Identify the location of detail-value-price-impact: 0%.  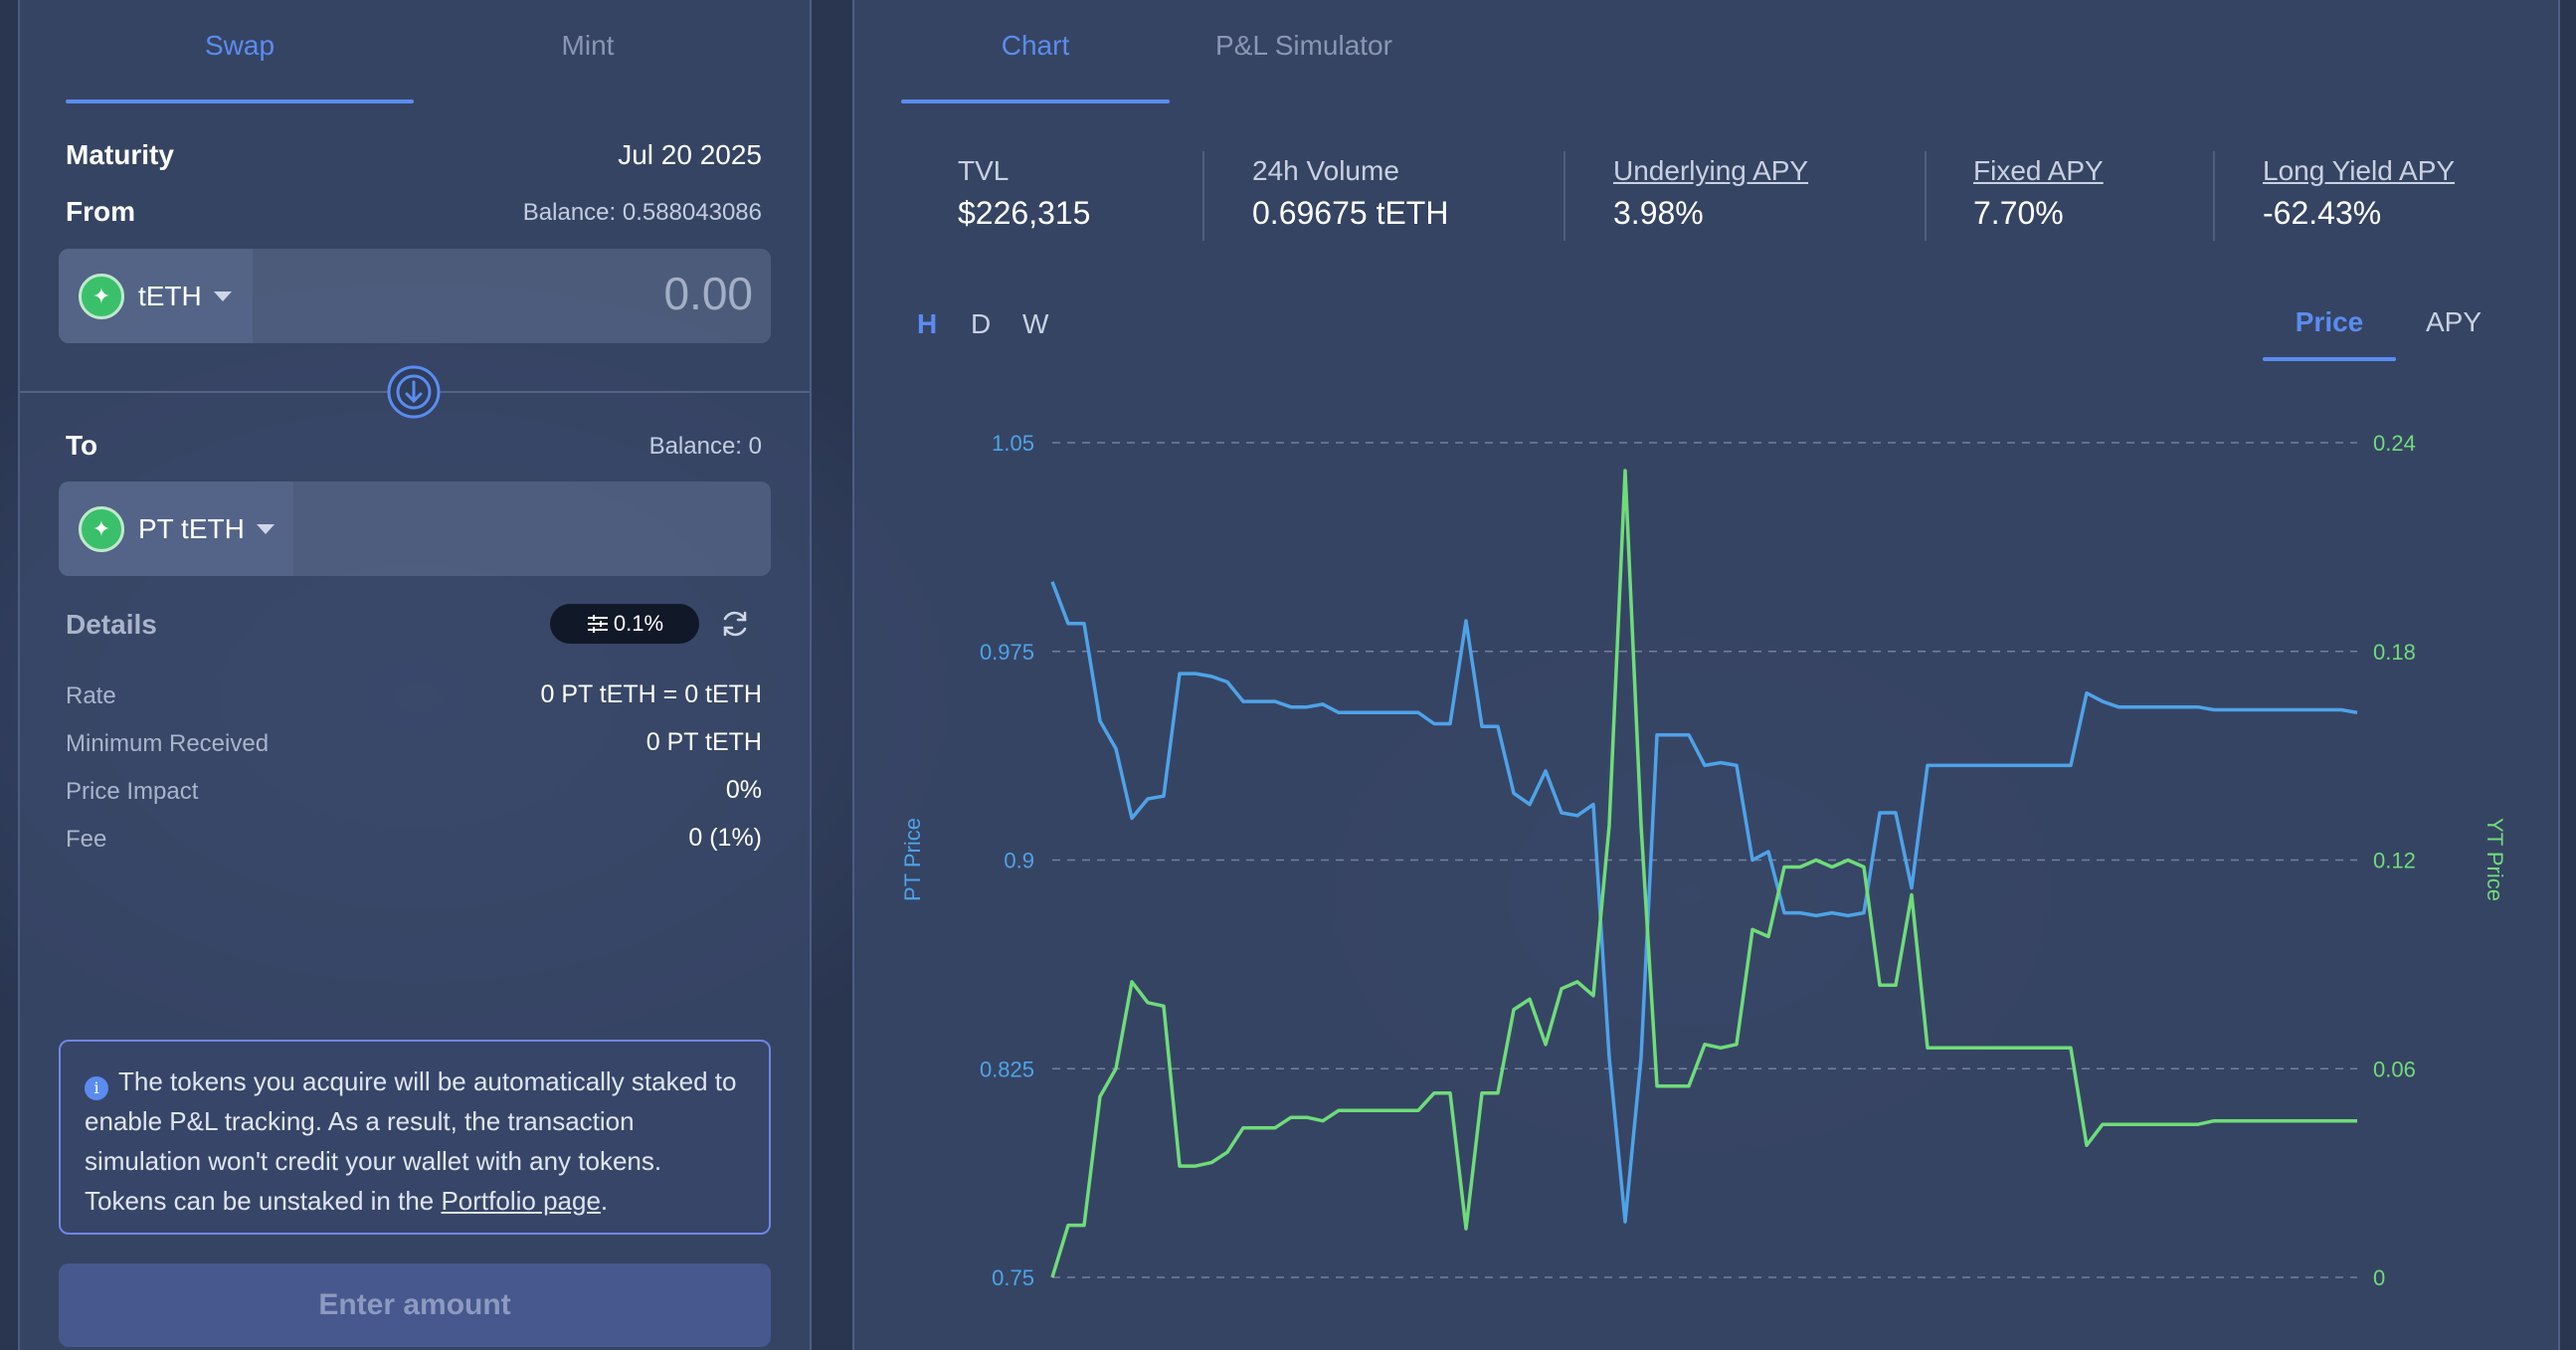
(743, 790).